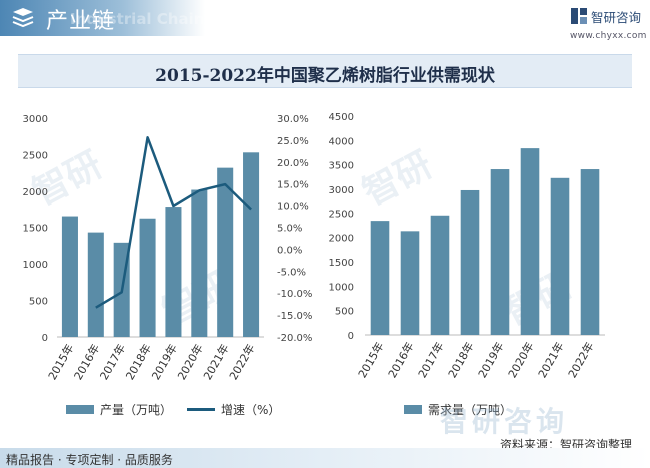 The image size is (650, 468). Describe the element at coordinates (294, 294) in the screenshot. I see `y2-tick-label: -10.0%` at that location.